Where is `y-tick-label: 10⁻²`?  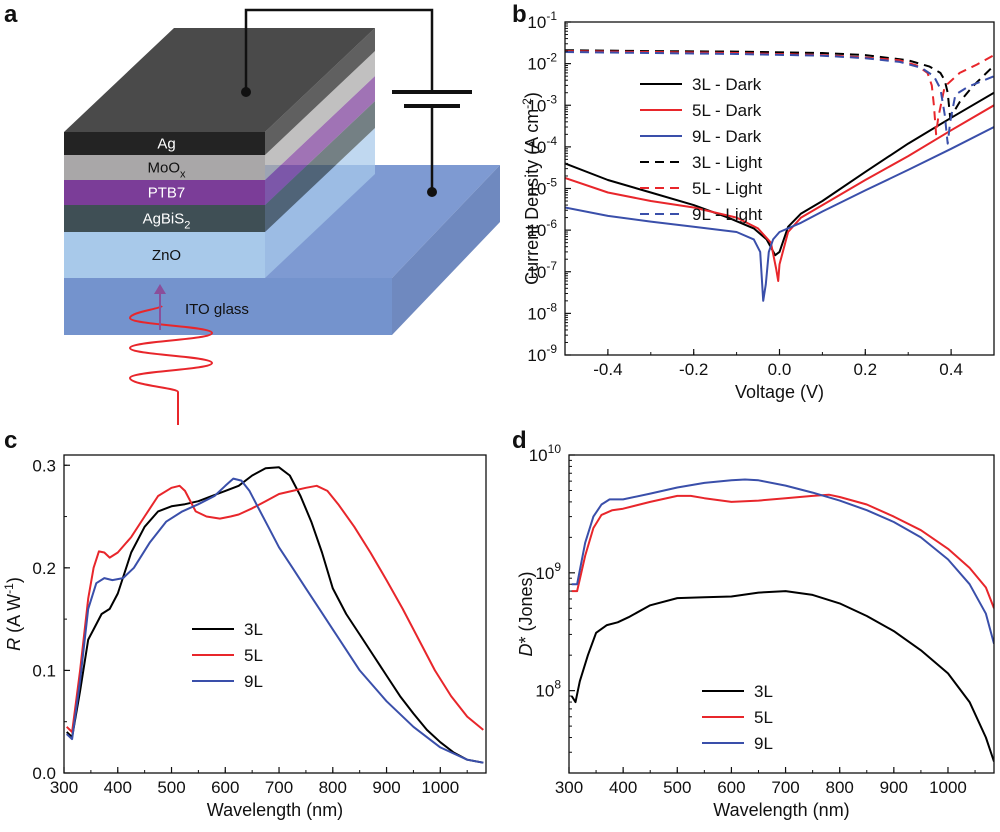 y-tick-label: 10⁻² is located at coordinates (542, 62).